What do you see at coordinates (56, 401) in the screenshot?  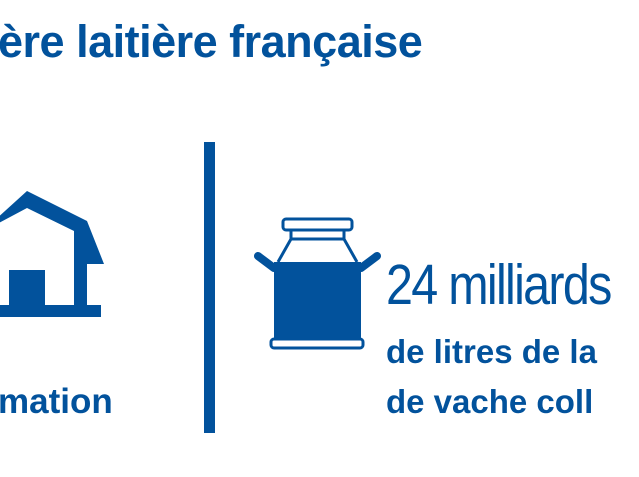 I see `left-stat-label: mation` at bounding box center [56, 401].